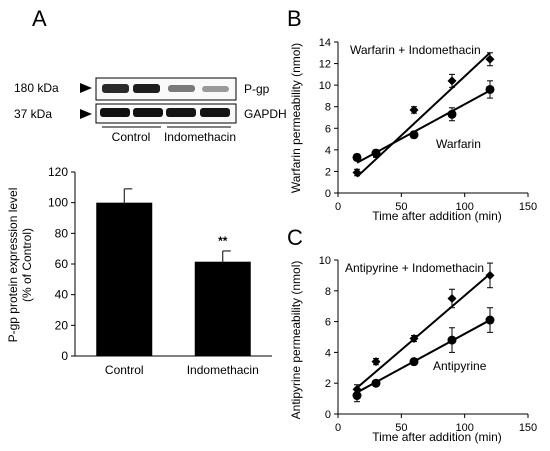 The width and height of the screenshot is (550, 451). What do you see at coordinates (36, 88) in the screenshot?
I see `blot-marker-label-pgp: 180 kDa` at bounding box center [36, 88].